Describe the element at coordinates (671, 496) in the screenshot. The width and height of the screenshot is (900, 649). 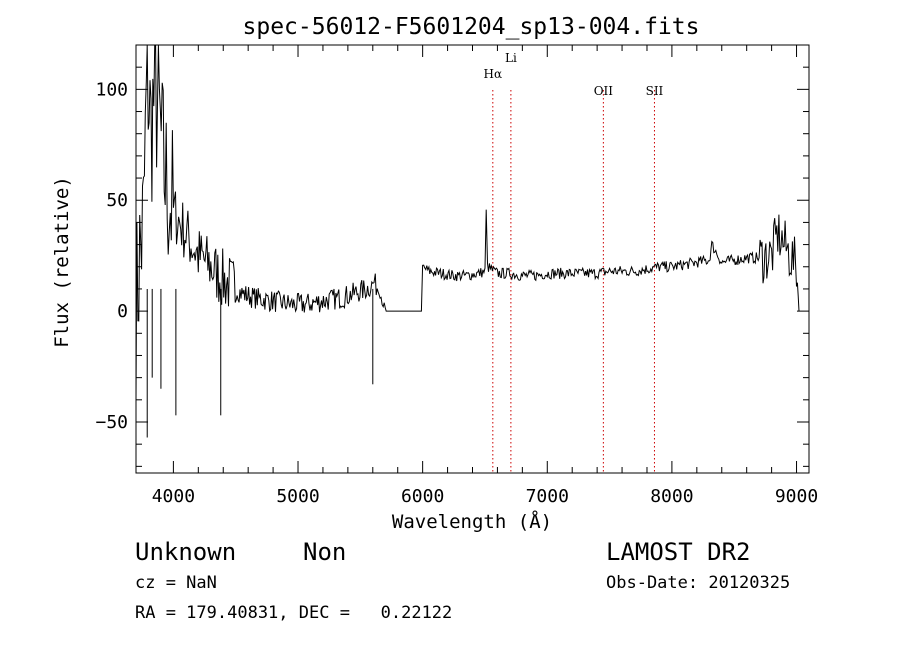
I see `x-tick-label-8000: 8000` at that location.